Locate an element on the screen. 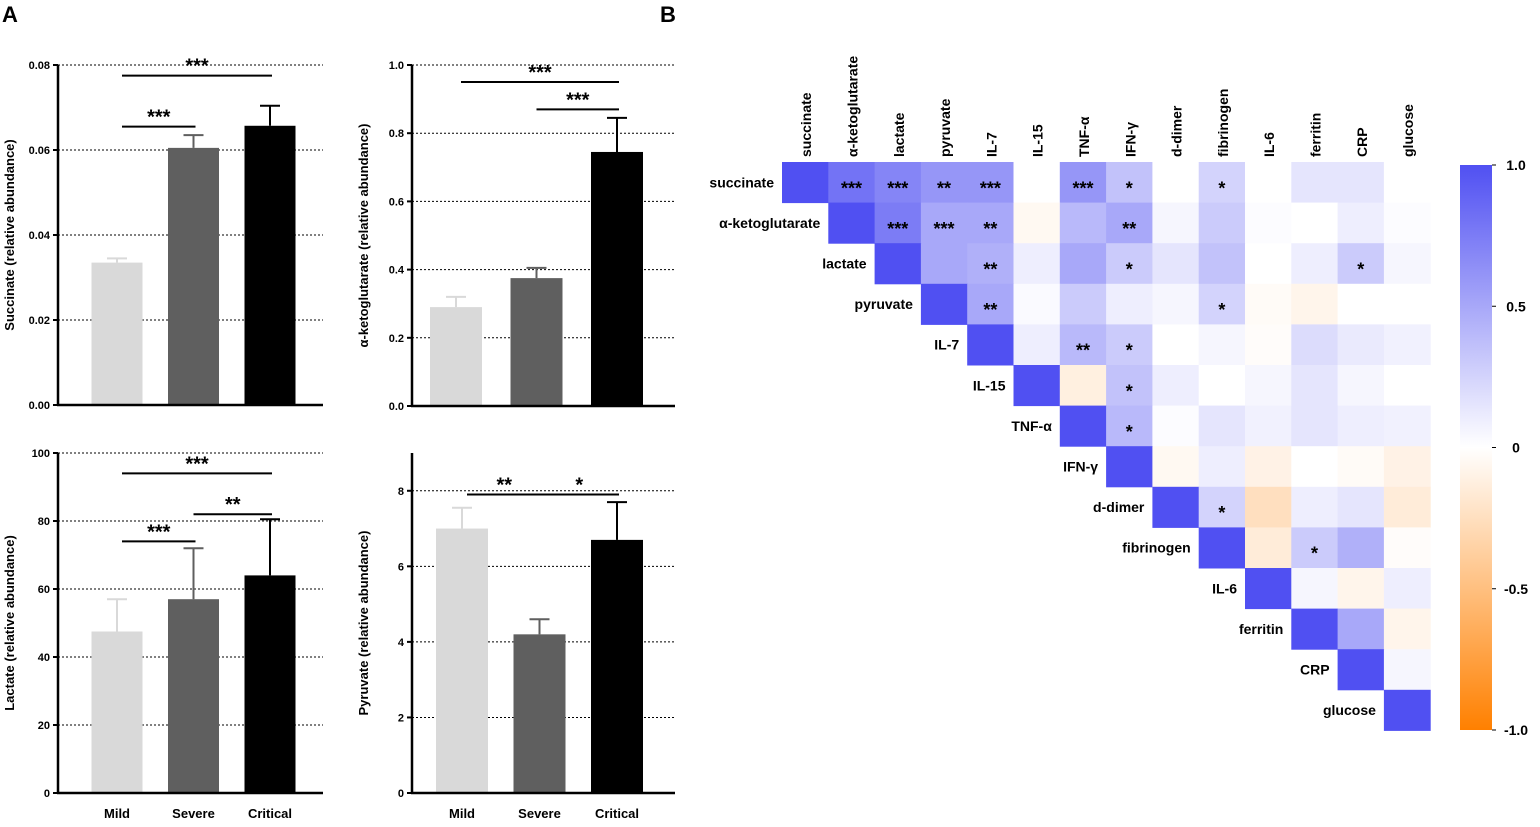 This screenshot has width=1540, height=827. colorbar-tick-label: -0.5 is located at coordinates (1516, 589).